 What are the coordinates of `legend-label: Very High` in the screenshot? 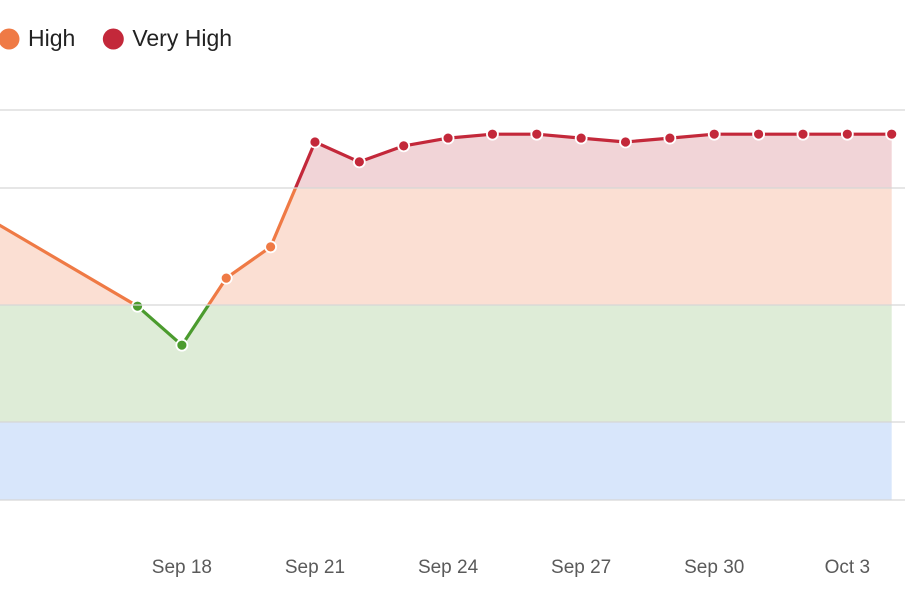 It's located at (182, 38).